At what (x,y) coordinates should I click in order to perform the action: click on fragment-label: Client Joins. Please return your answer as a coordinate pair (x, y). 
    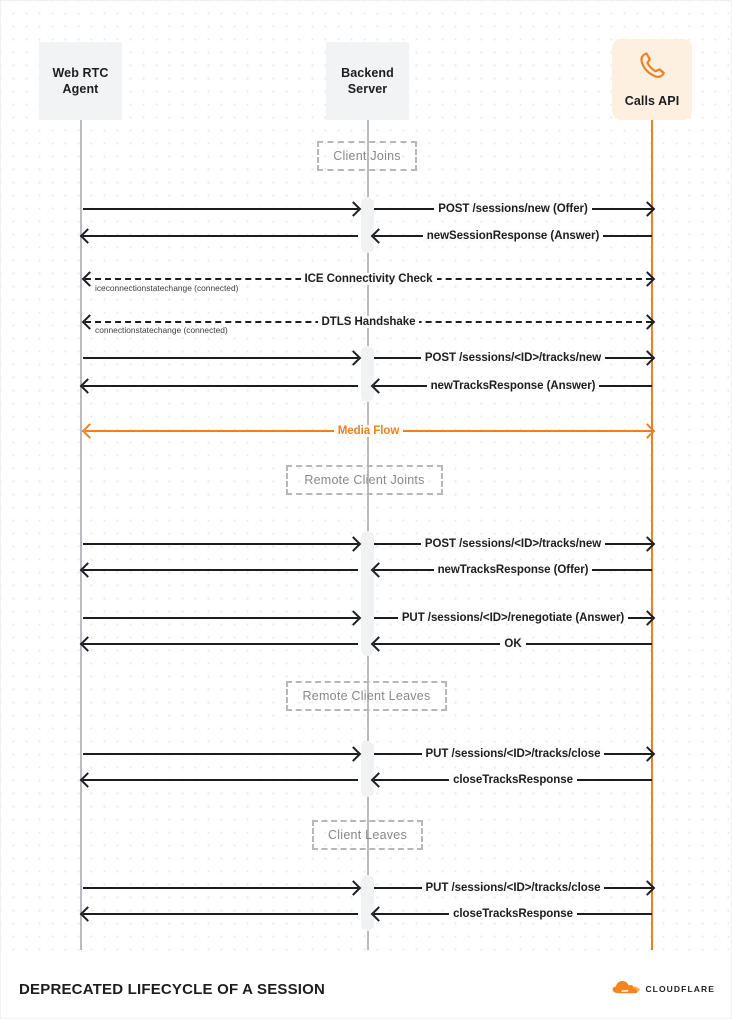
    Looking at the image, I should click on (367, 156).